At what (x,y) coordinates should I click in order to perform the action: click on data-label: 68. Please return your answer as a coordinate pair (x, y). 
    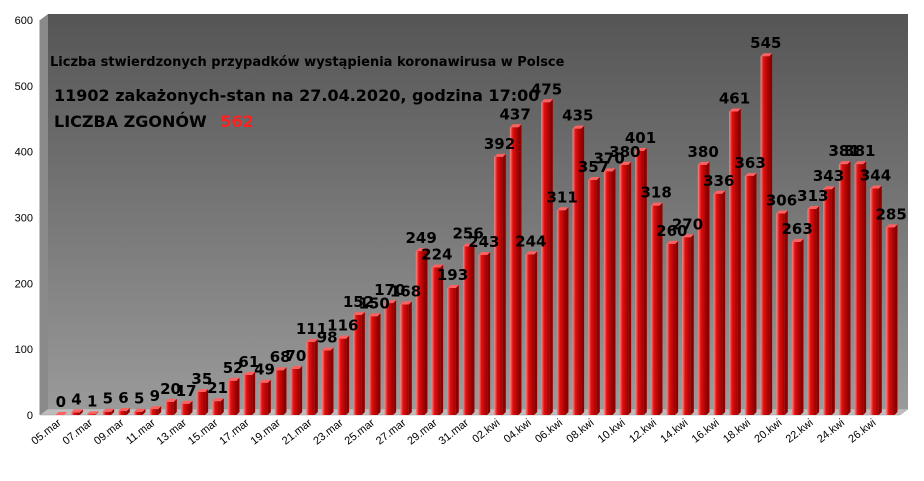
    Looking at the image, I should click on (280, 357).